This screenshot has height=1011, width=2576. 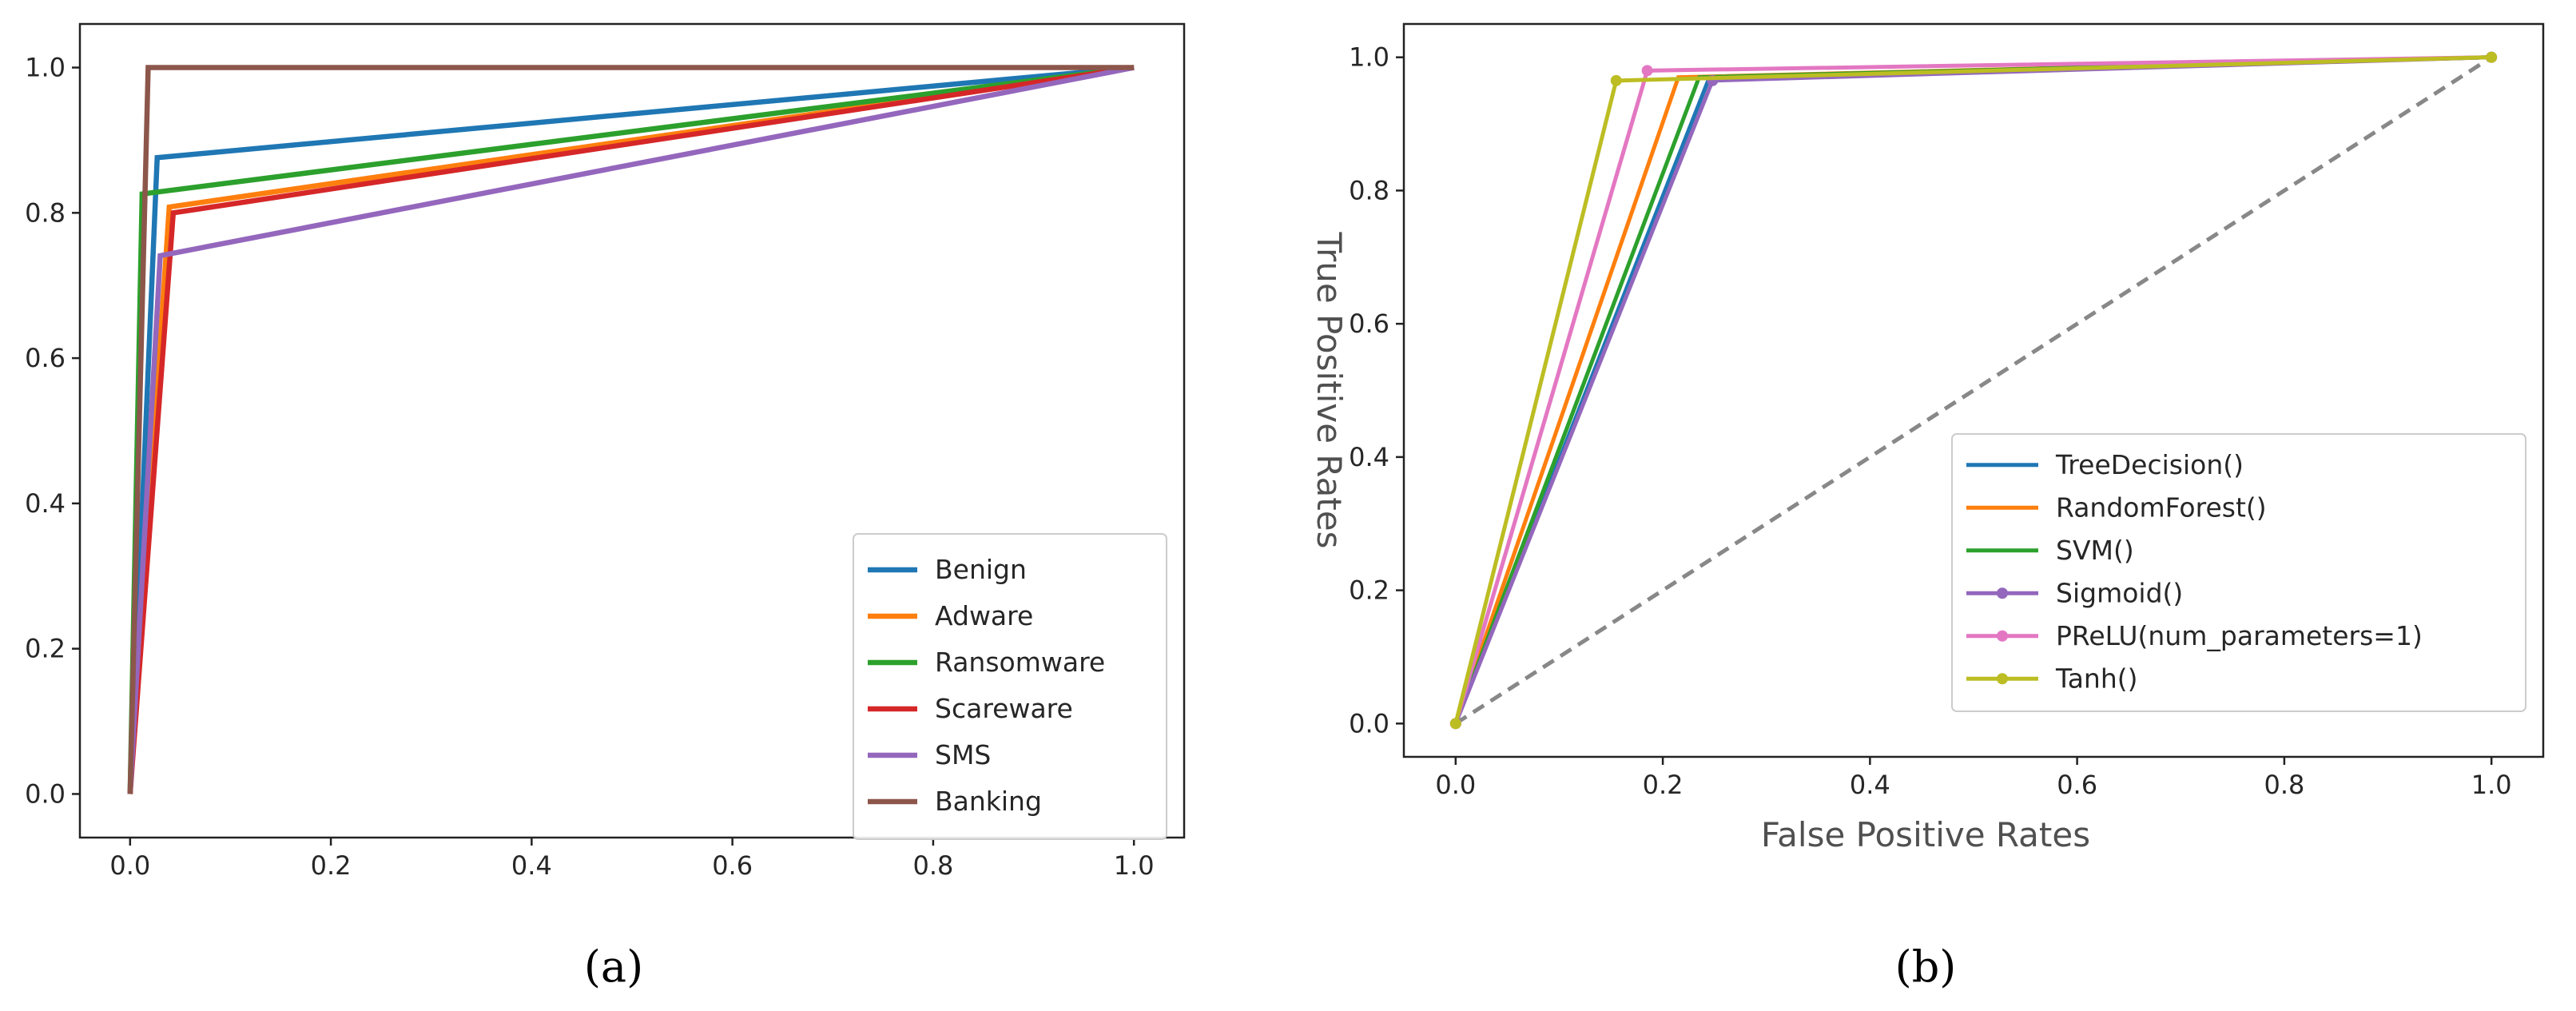 What do you see at coordinates (984, 615) in the screenshot?
I see `legend-label: Adware` at bounding box center [984, 615].